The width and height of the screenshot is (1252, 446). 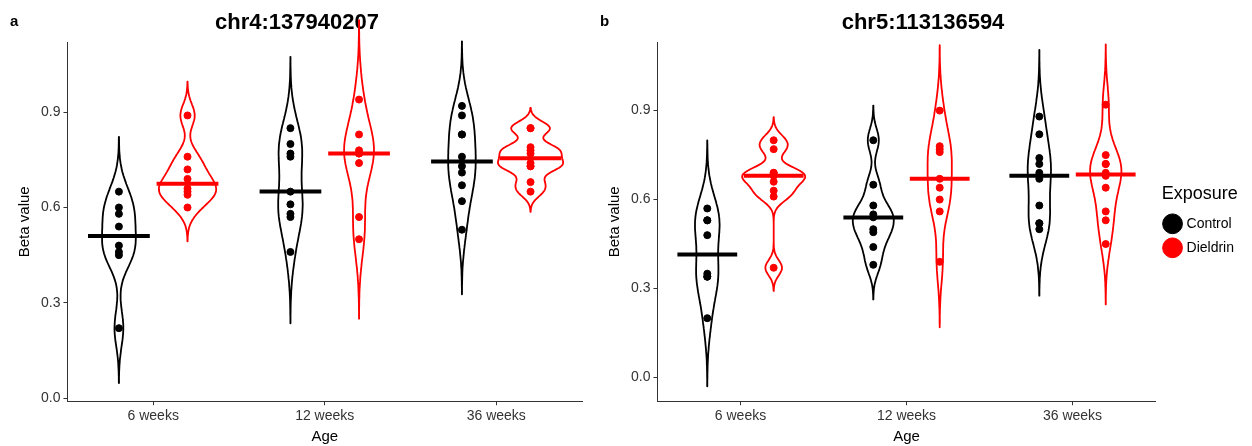 I want to click on legend-label: Control, so click(x=1209, y=222).